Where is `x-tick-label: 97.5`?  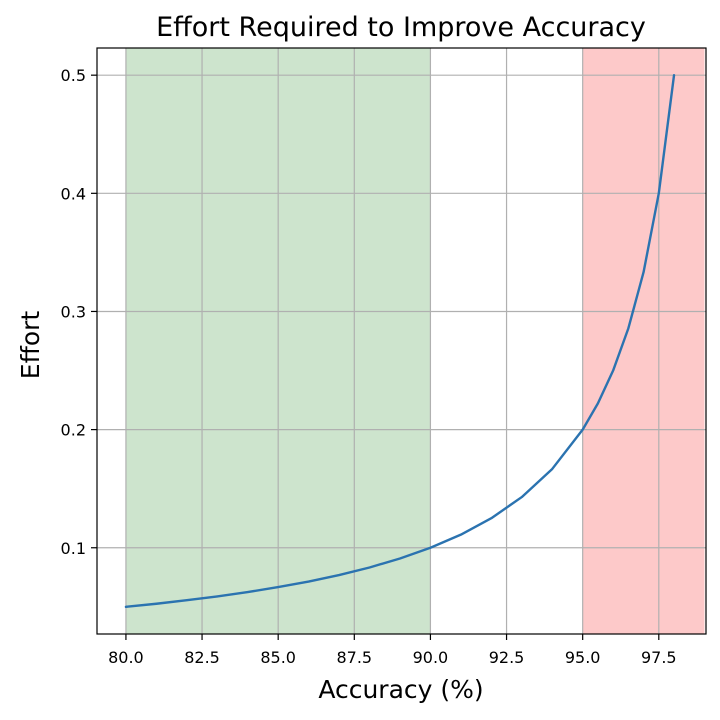 x-tick-label: 97.5 is located at coordinates (659, 657).